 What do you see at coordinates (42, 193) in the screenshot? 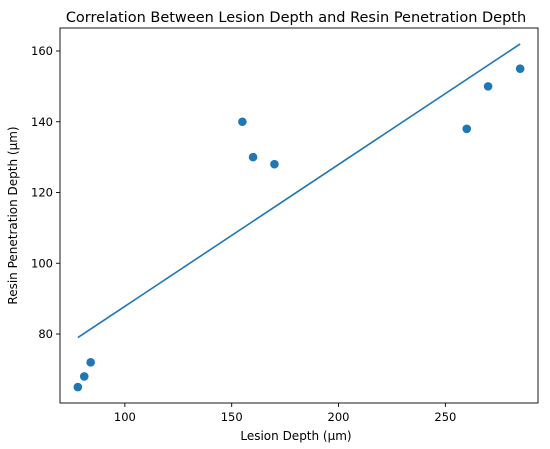
I see `y-tick-label: 120` at bounding box center [42, 193].